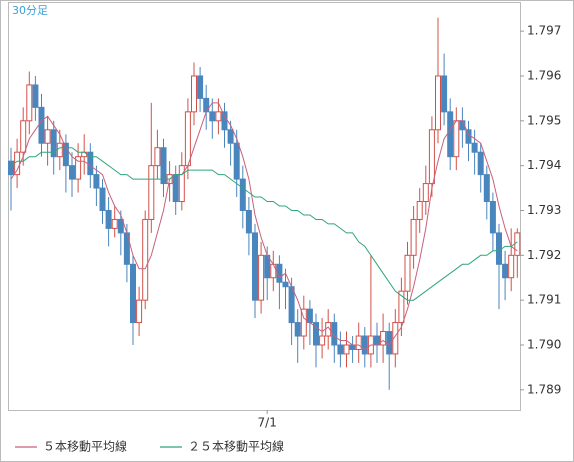 This screenshot has width=574, height=462. What do you see at coordinates (30, 10) in the screenshot?
I see `timeframe-label: 30分足` at bounding box center [30, 10].